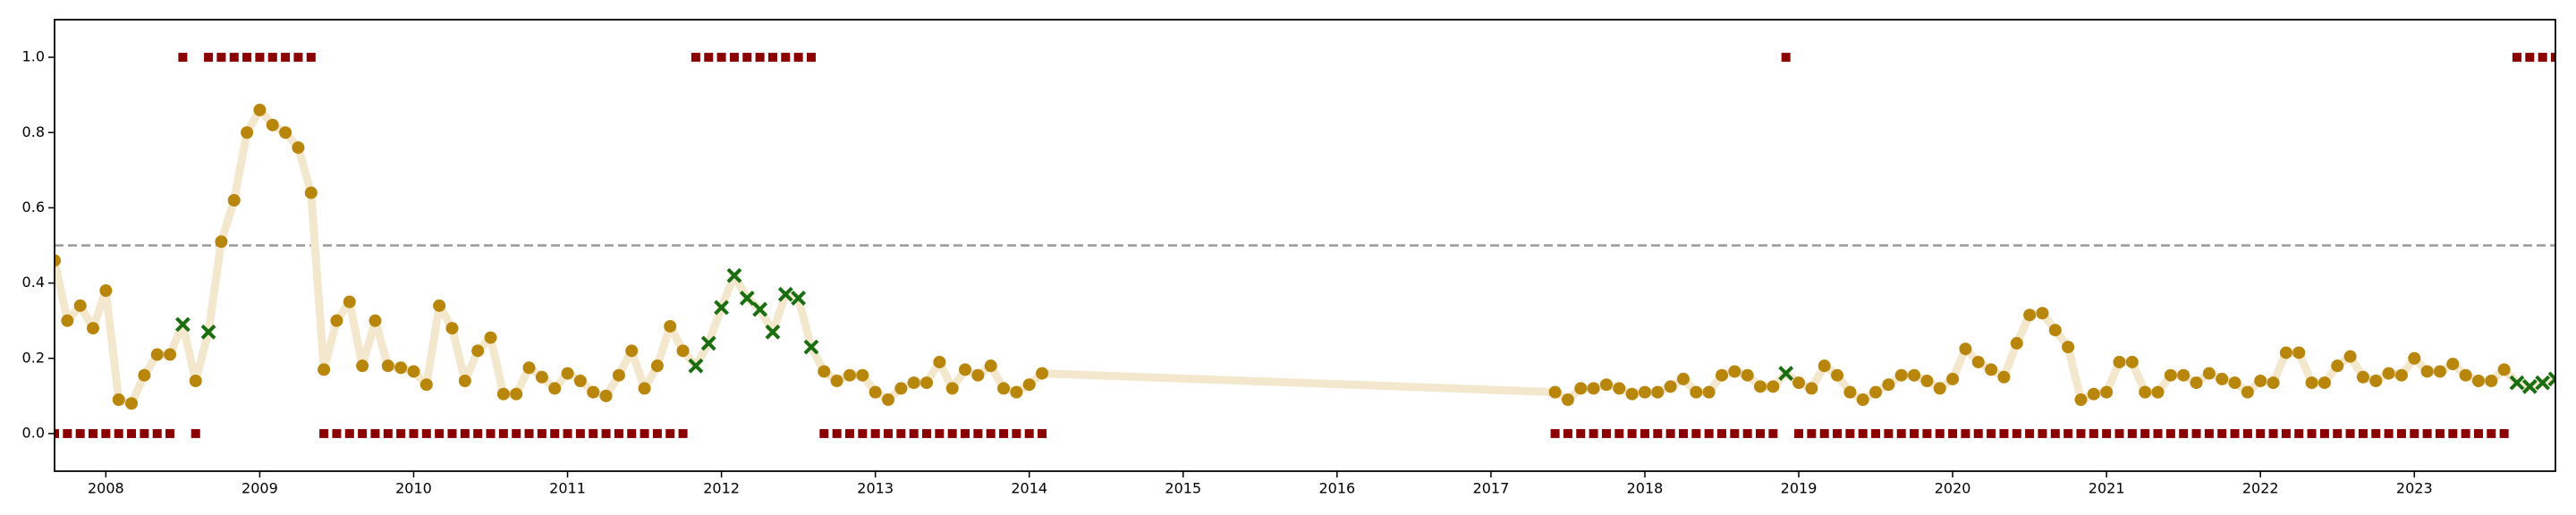 Image resolution: width=2576 pixels, height=515 pixels. Describe the element at coordinates (33, 432) in the screenshot. I see `y-tick-label: 0.0` at that location.